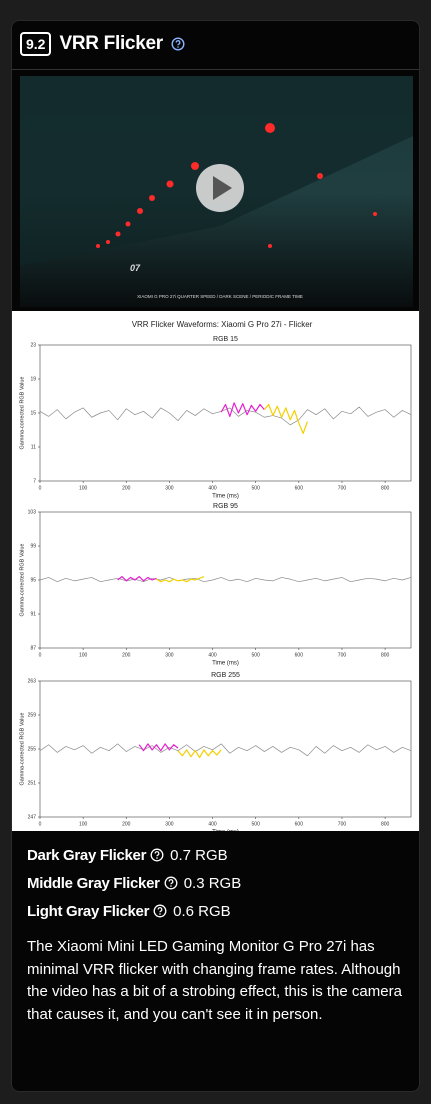  Describe the element at coordinates (135, 268) in the screenshot. I see `video-overlay-number: 07` at that location.